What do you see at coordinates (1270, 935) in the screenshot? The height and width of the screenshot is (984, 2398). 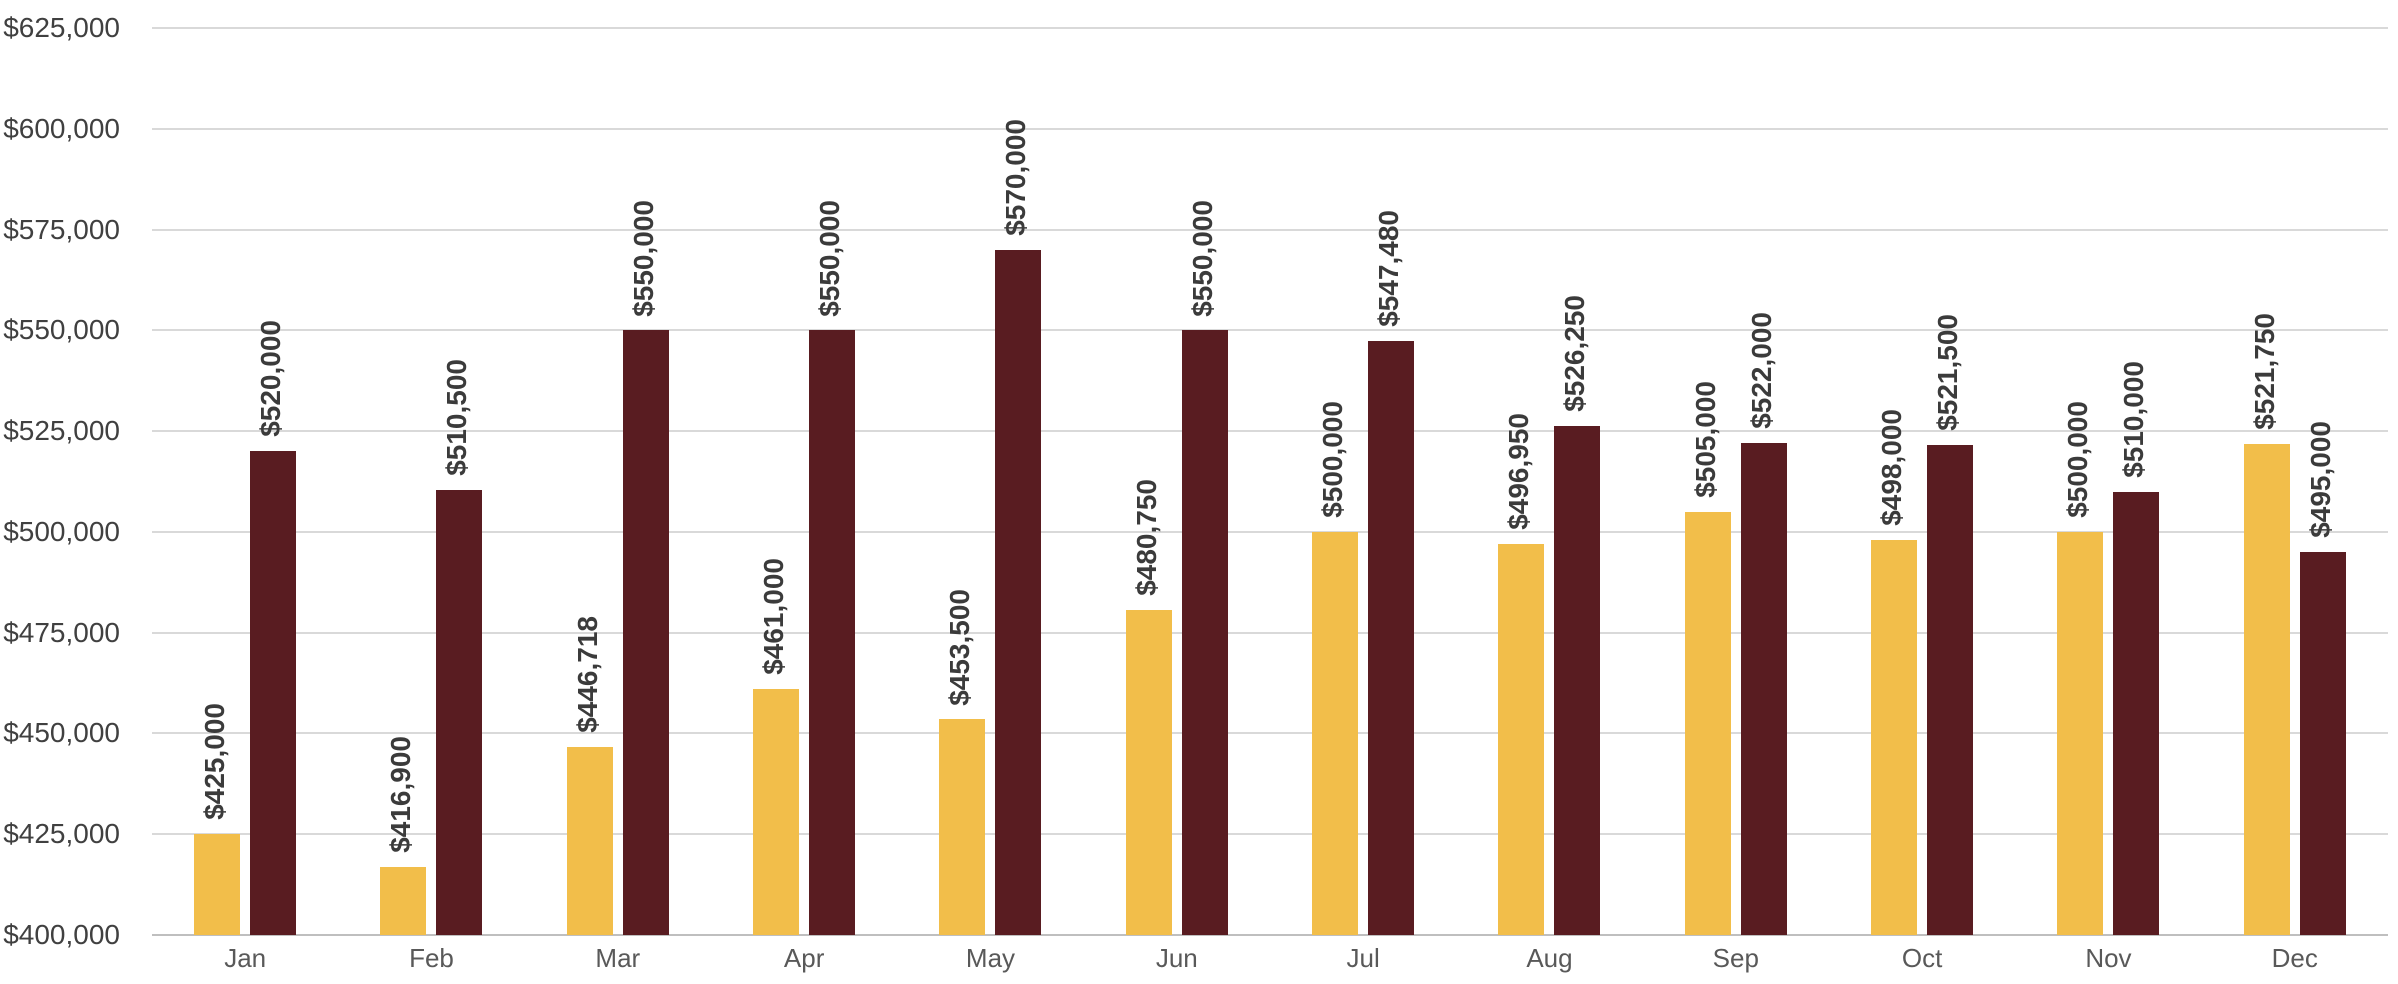 I see `x-axis-line` at bounding box center [1270, 935].